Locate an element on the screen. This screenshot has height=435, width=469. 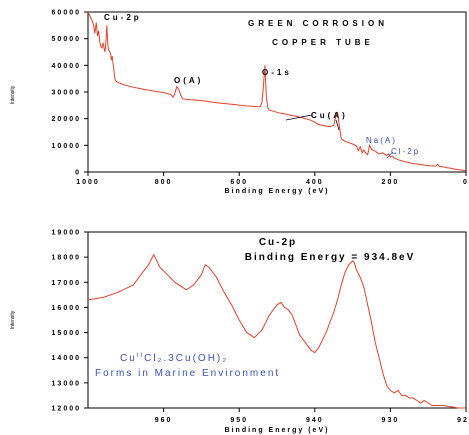
top-title-line-2: COPPER TUBE is located at coordinates (323, 42).